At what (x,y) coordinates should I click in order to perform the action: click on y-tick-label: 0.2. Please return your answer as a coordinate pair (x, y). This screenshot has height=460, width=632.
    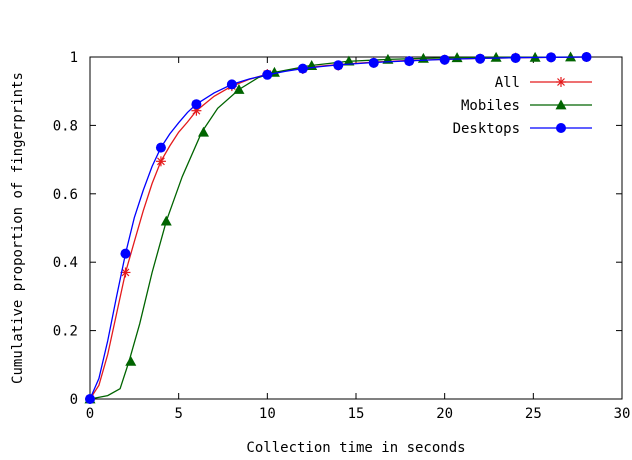
    Looking at the image, I should click on (65, 332).